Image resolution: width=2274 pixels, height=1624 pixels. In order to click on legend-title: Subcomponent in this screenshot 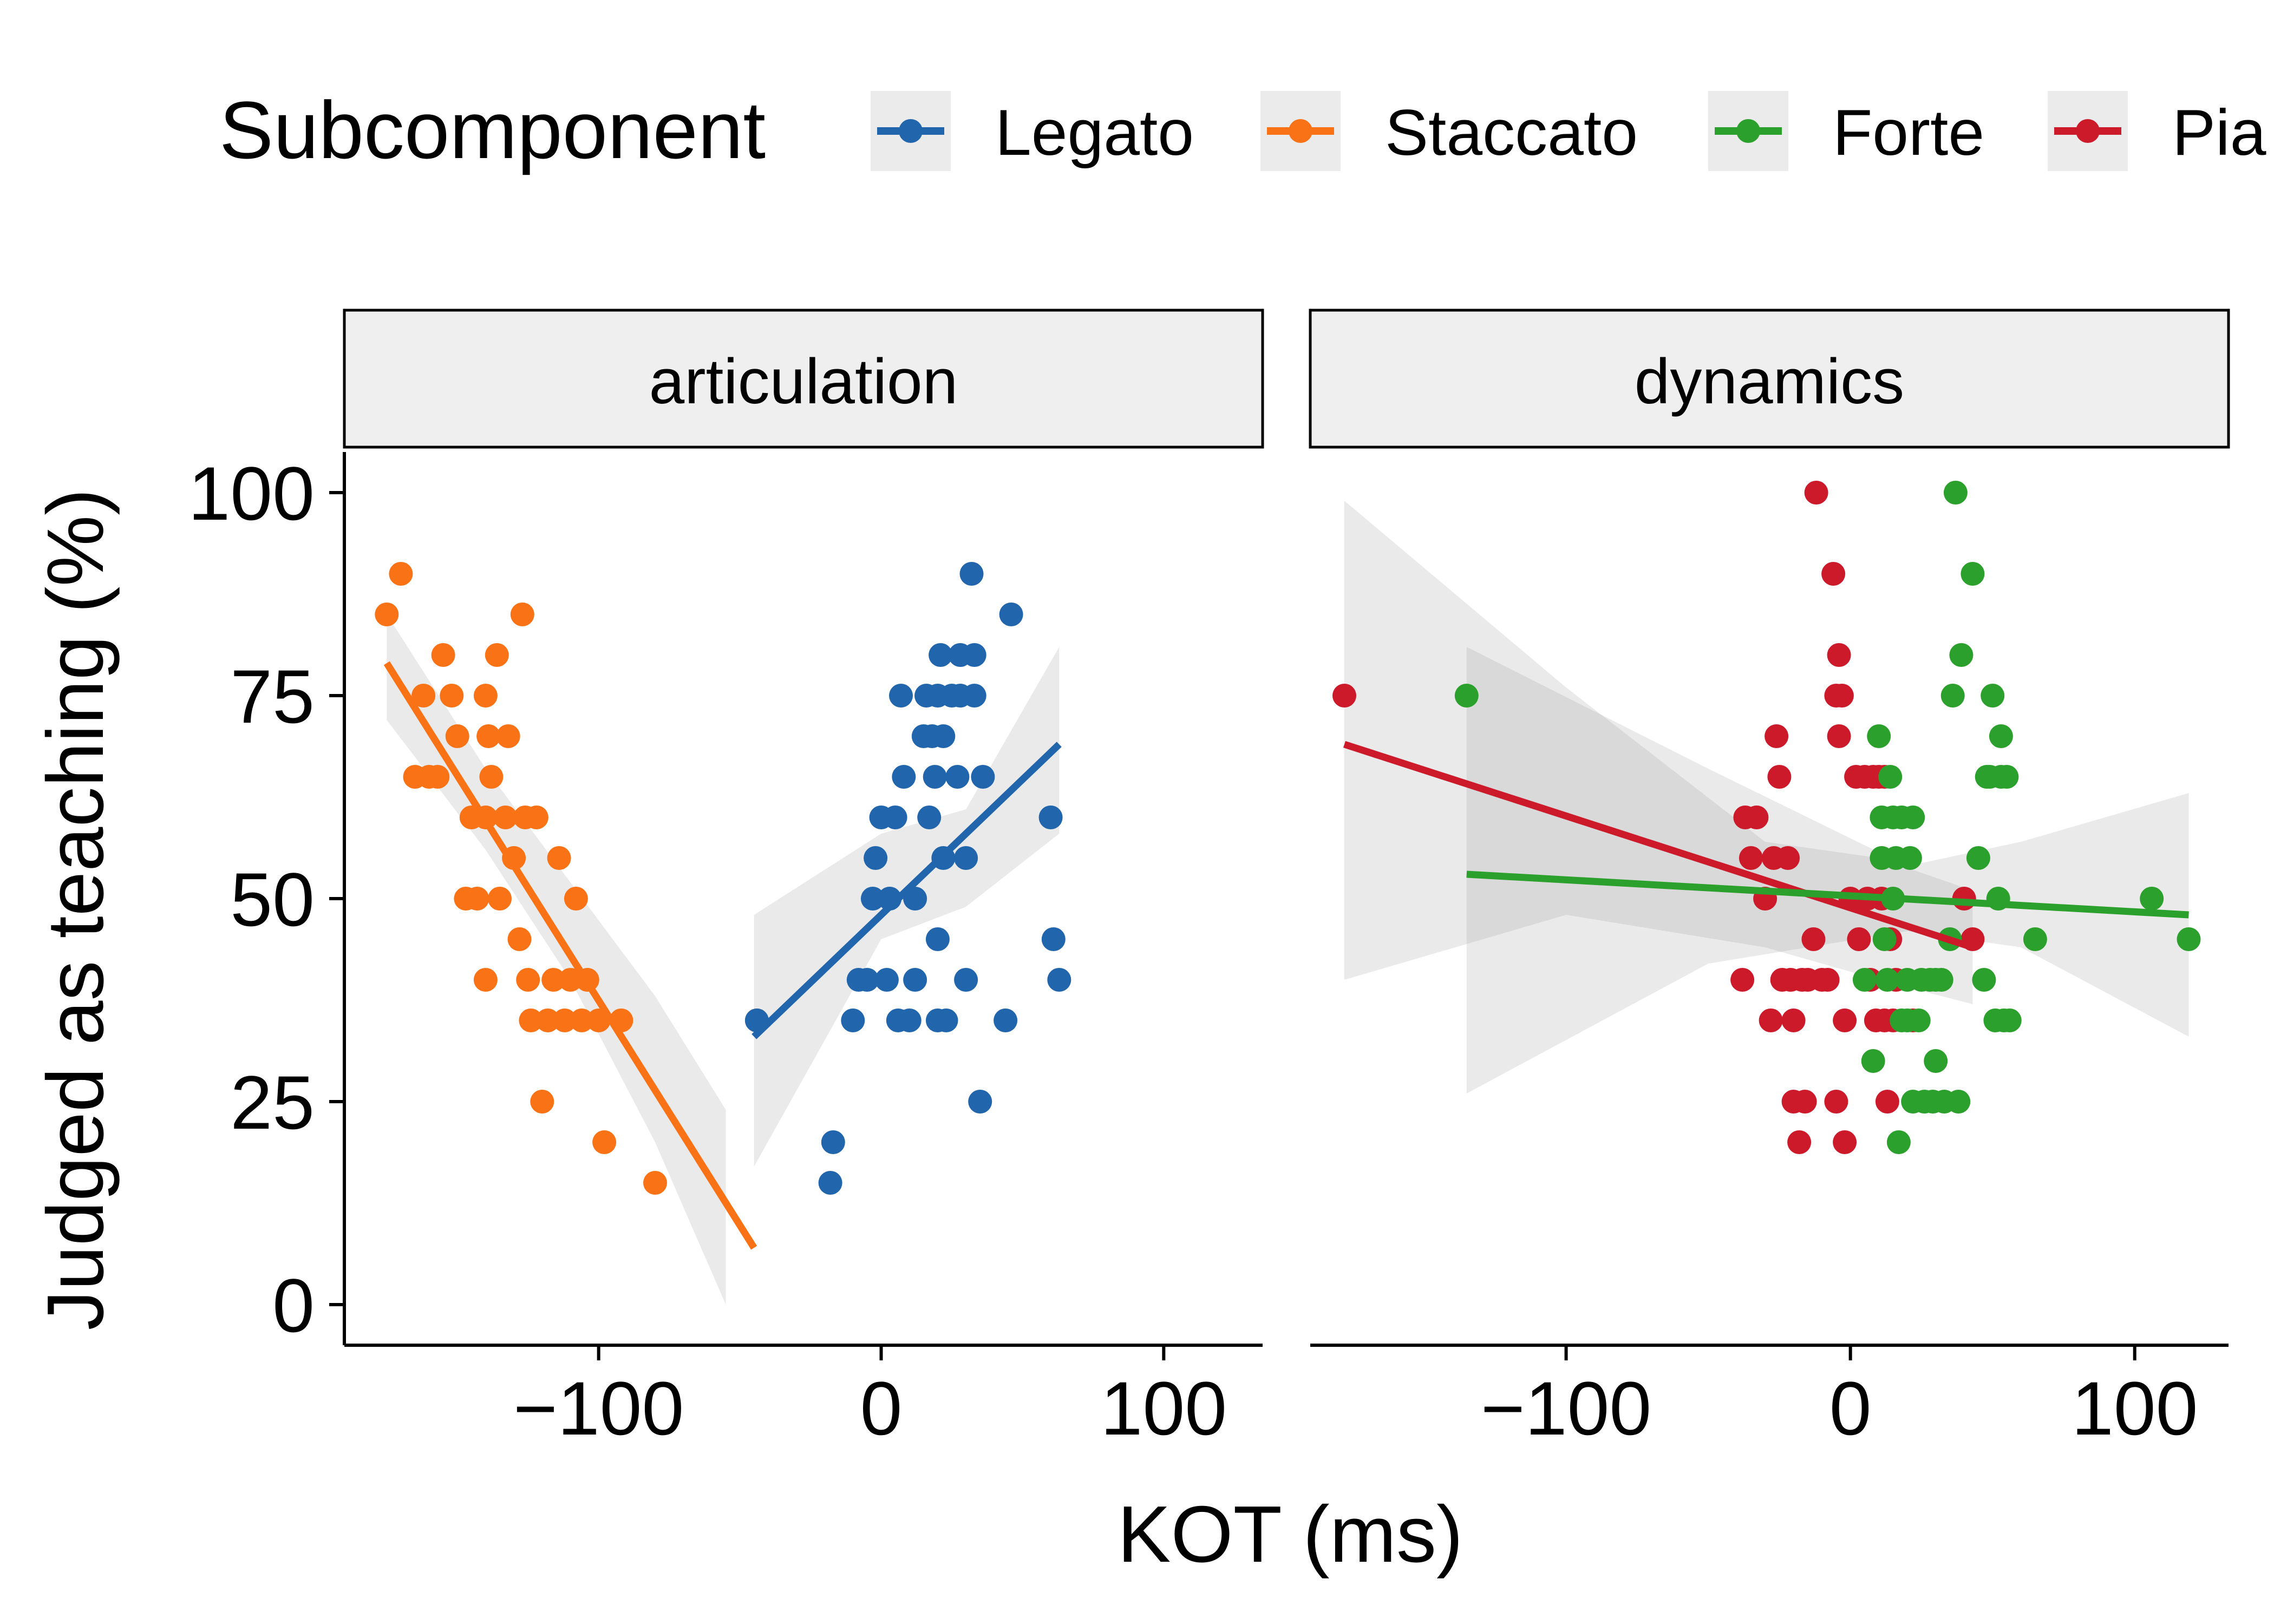, I will do `click(493, 129)`.